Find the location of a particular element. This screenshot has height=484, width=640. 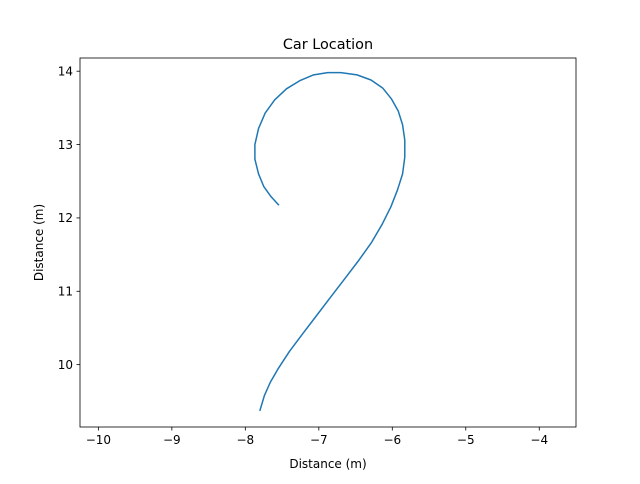

x-tick-label: −8 is located at coordinates (245, 440).